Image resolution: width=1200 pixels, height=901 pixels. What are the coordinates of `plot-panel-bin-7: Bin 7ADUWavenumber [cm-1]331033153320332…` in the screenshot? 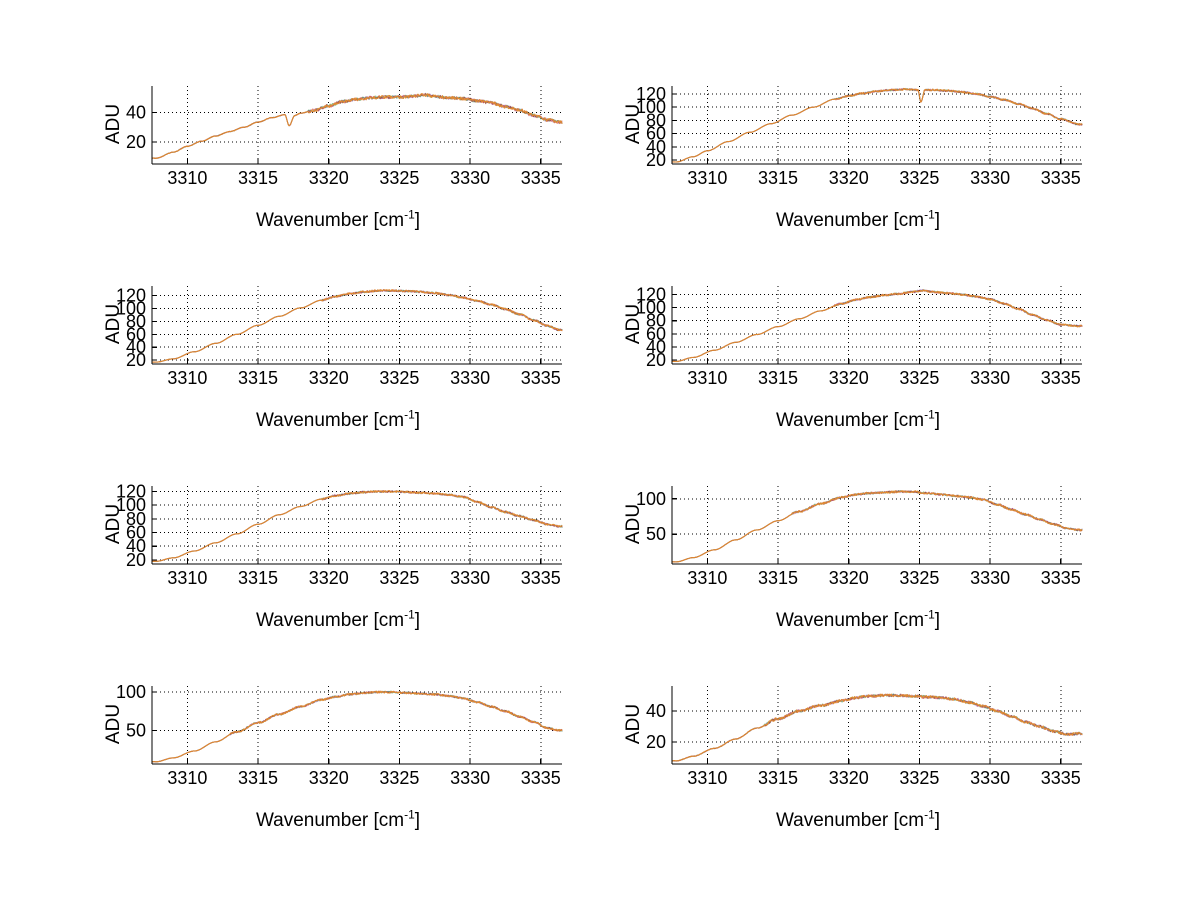 It's located at (338, 750).